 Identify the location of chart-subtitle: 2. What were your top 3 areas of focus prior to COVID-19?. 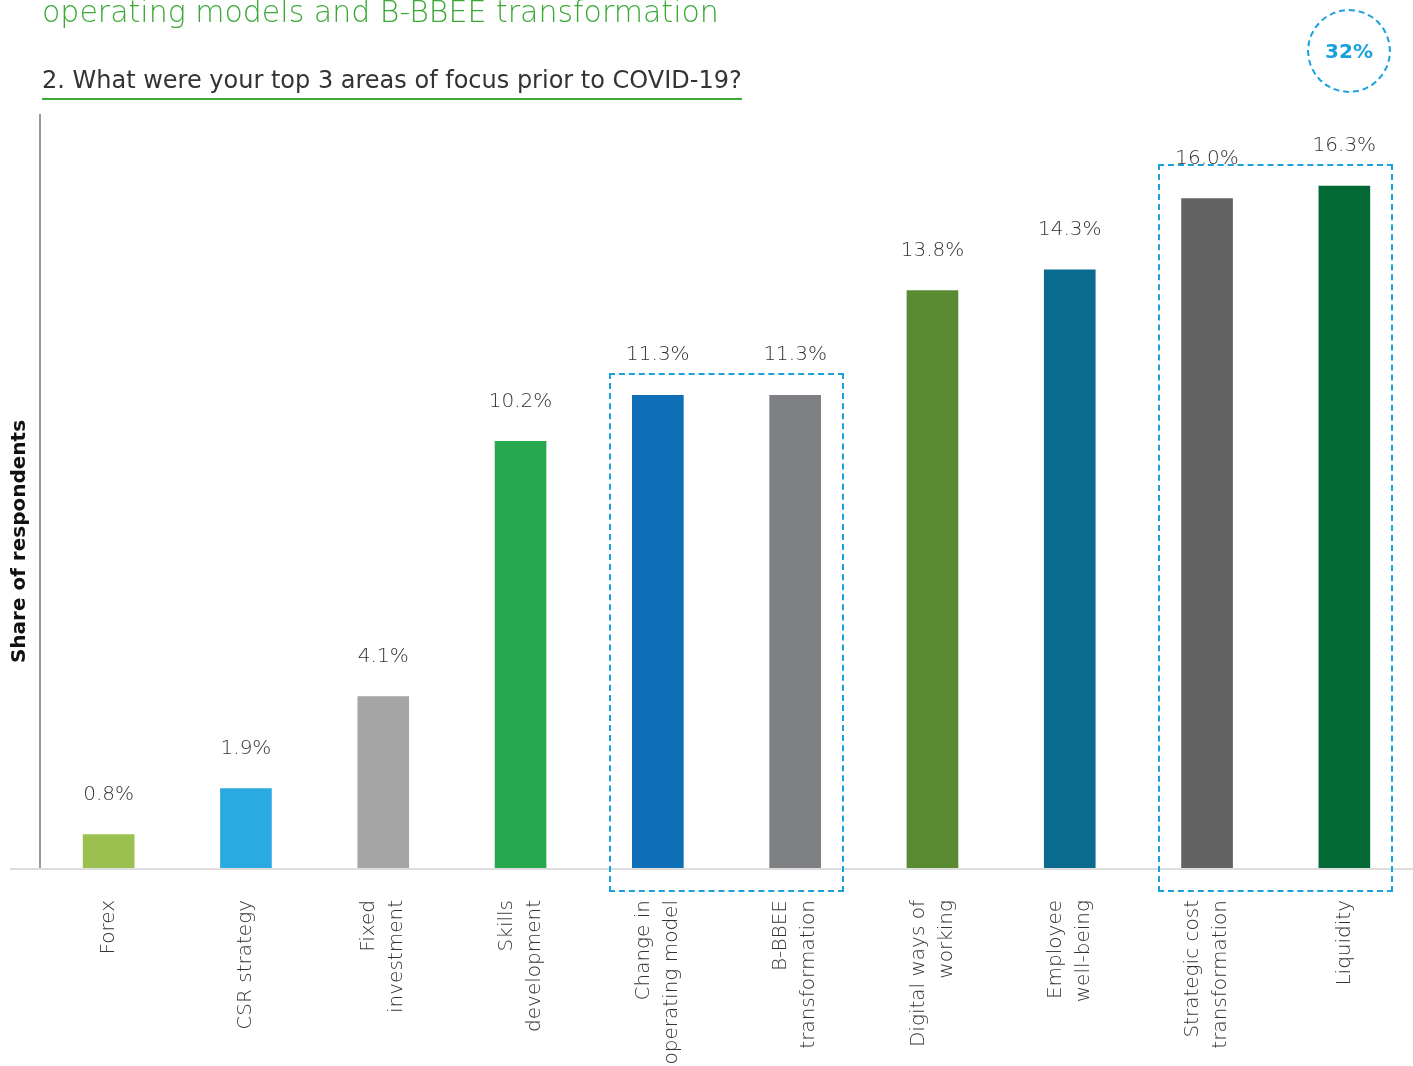
(392, 83).